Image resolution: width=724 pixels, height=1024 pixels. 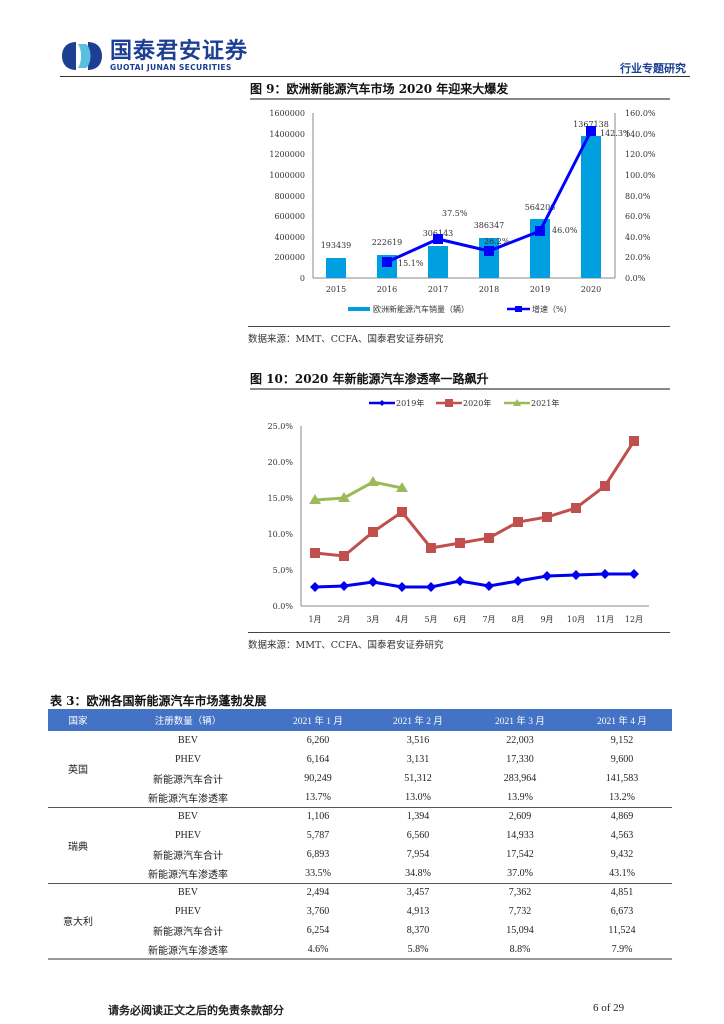 What do you see at coordinates (78, 720) in the screenshot?
I see `header-country: 国家` at bounding box center [78, 720].